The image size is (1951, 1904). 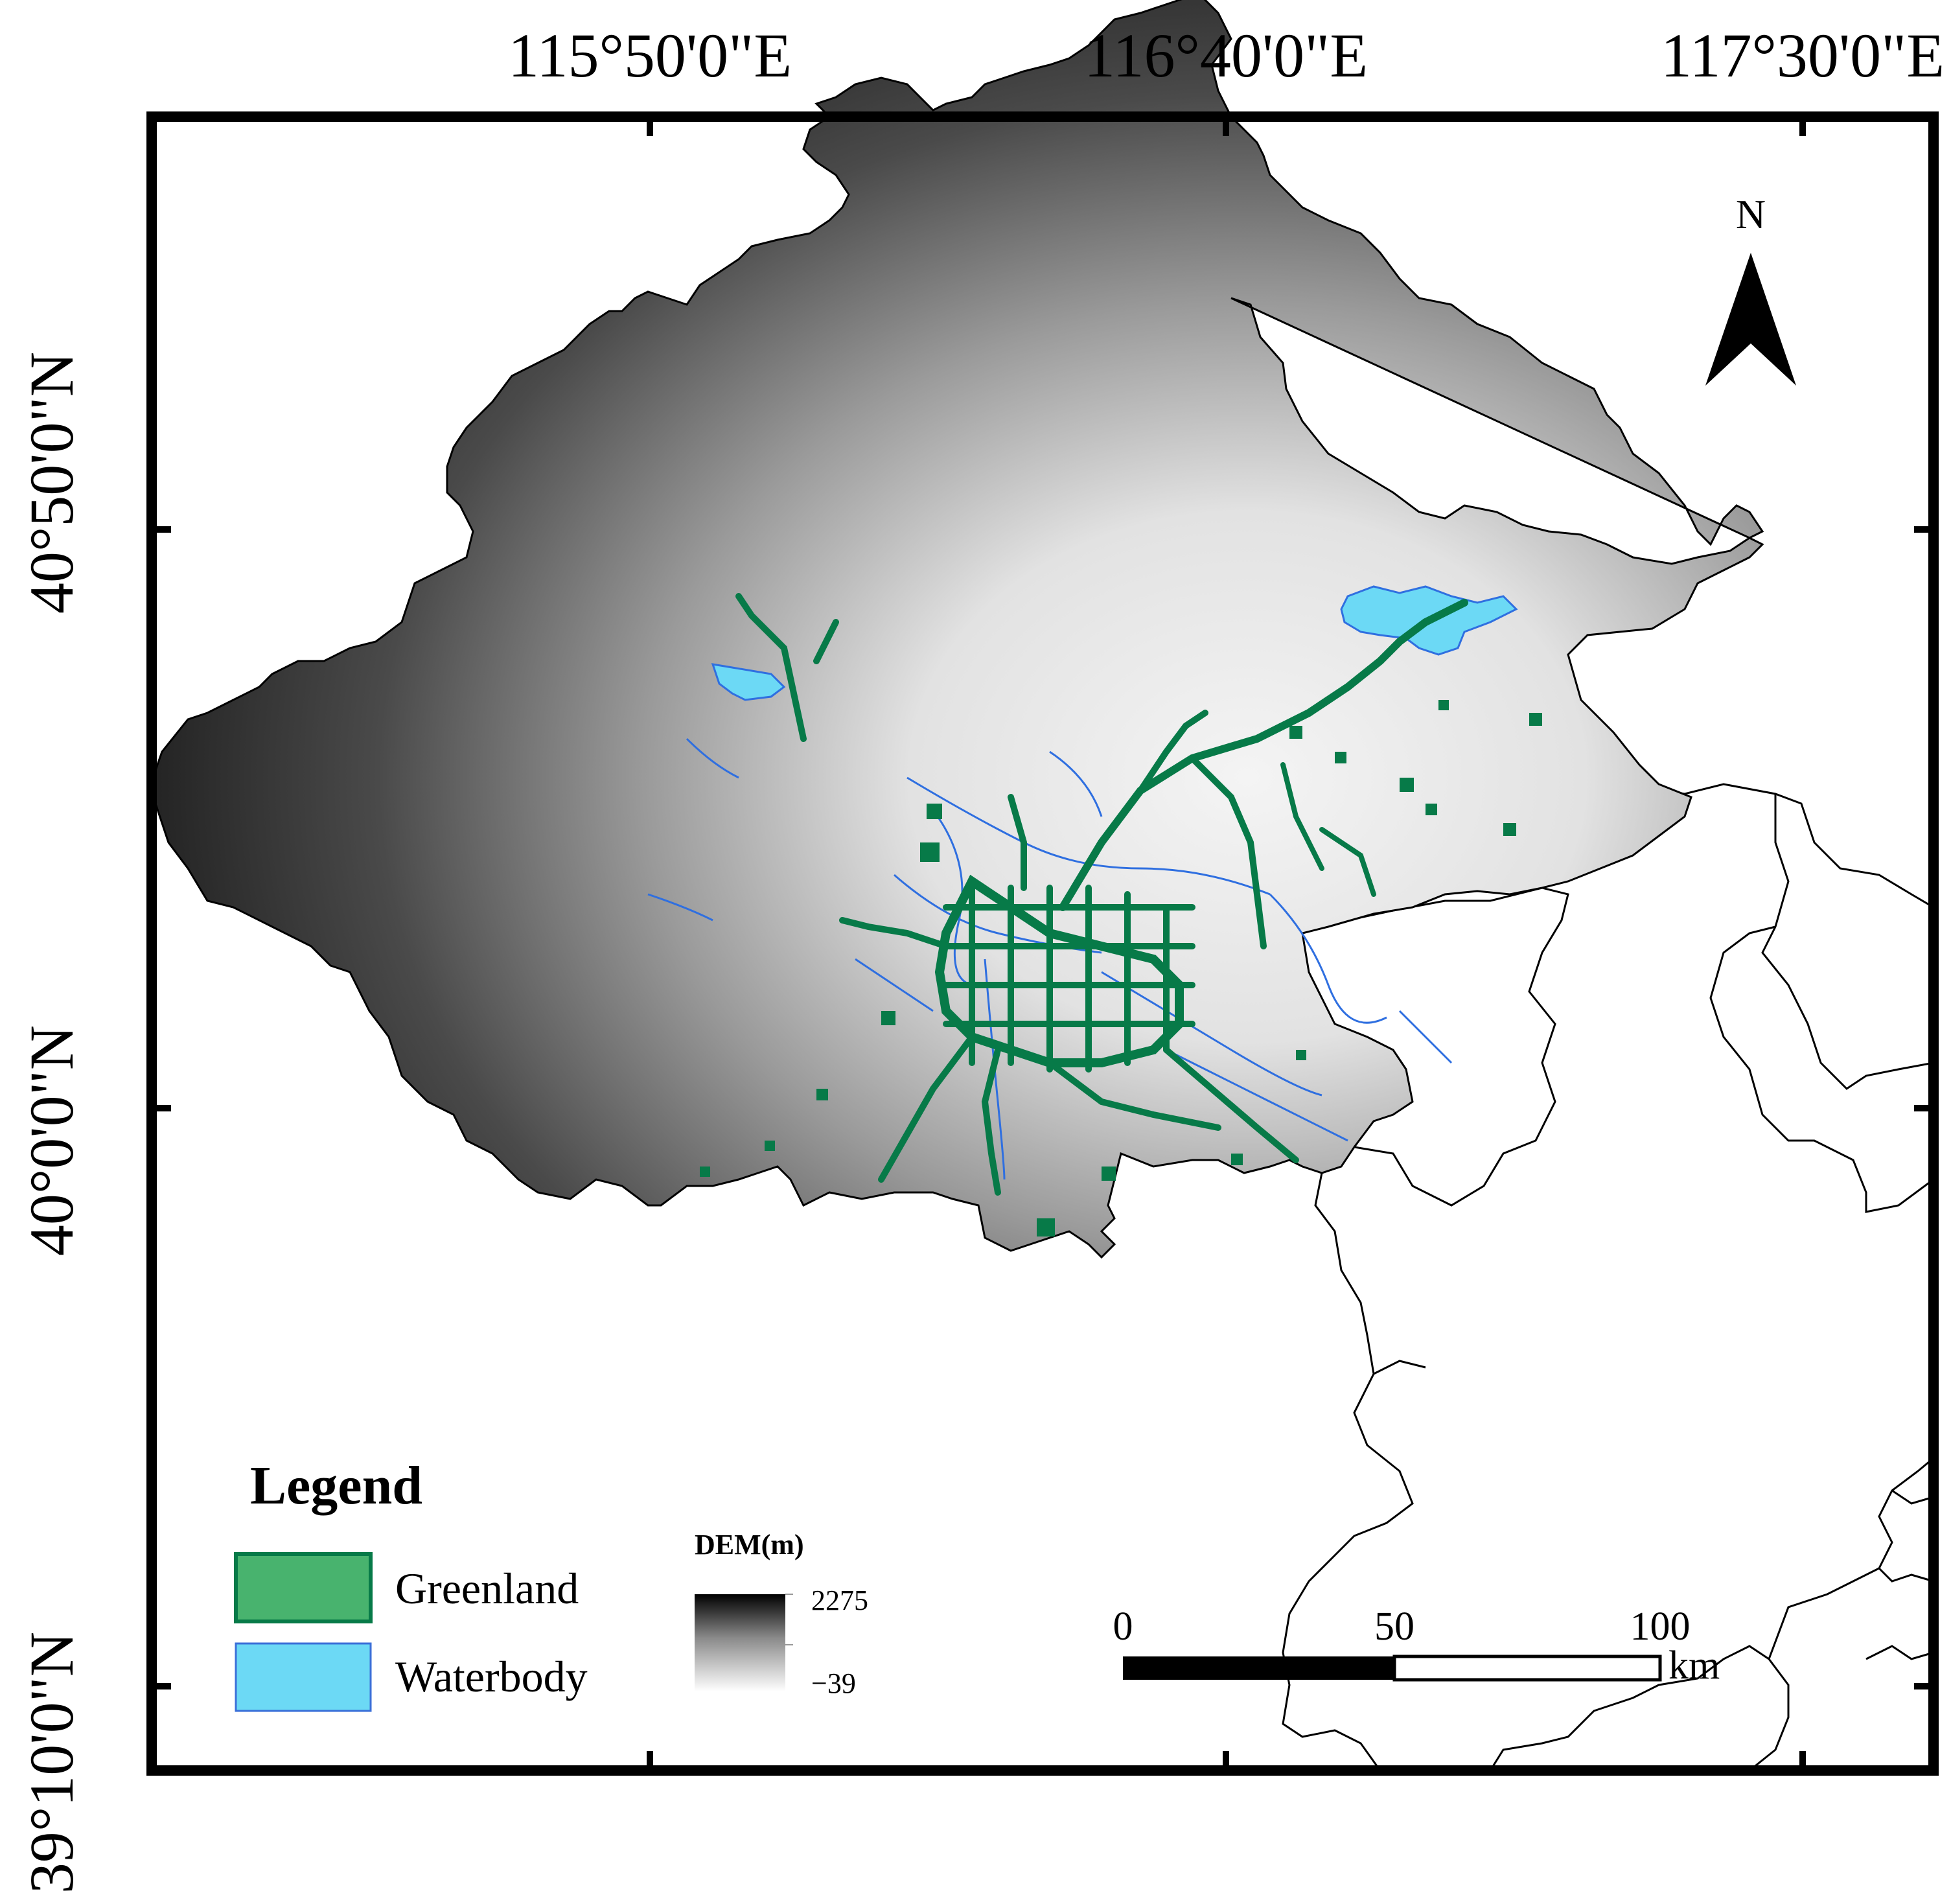 What do you see at coordinates (1416, 1647) in the screenshot?
I see `scale-bar: 0 50 100 km` at bounding box center [1416, 1647].